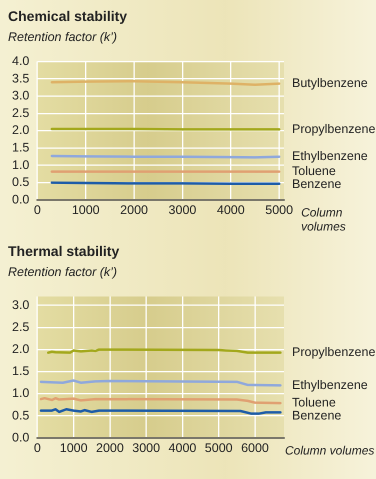 This screenshot has height=479, width=376. I want to click on y-tick-label: 4.0, so click(21, 61).